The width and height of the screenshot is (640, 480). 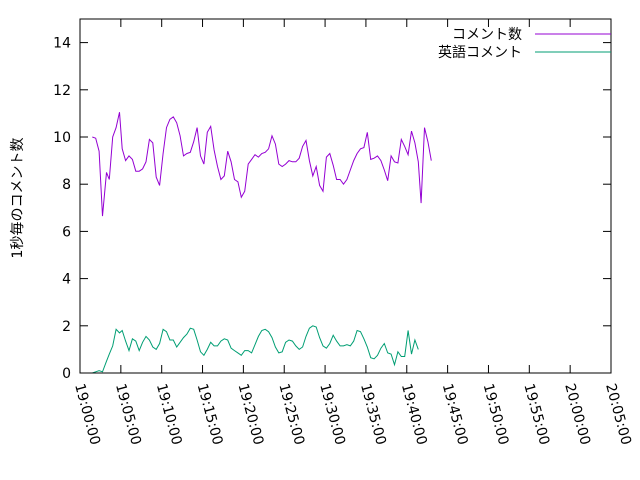 I want to click on y-axis-label-group: 1秒毎のコメント数, so click(x=18, y=198).